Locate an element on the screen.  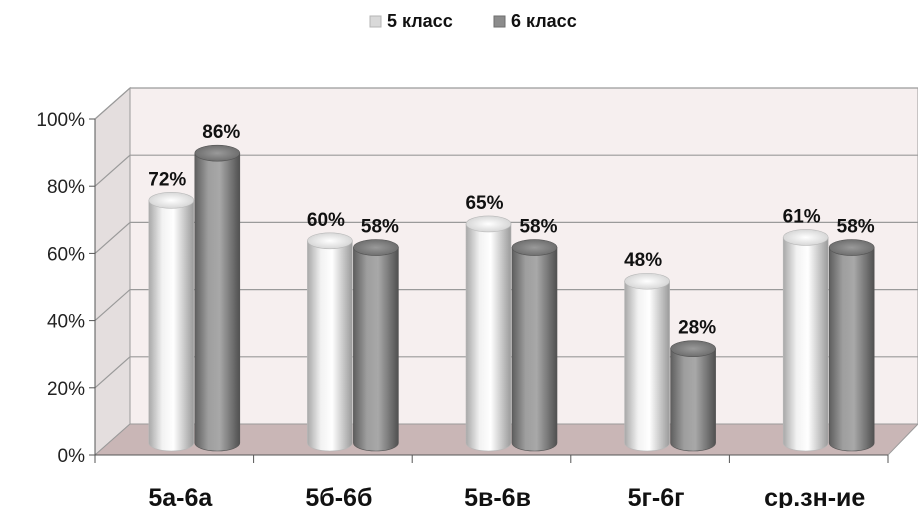
data-label: 86% is located at coordinates (221, 132).